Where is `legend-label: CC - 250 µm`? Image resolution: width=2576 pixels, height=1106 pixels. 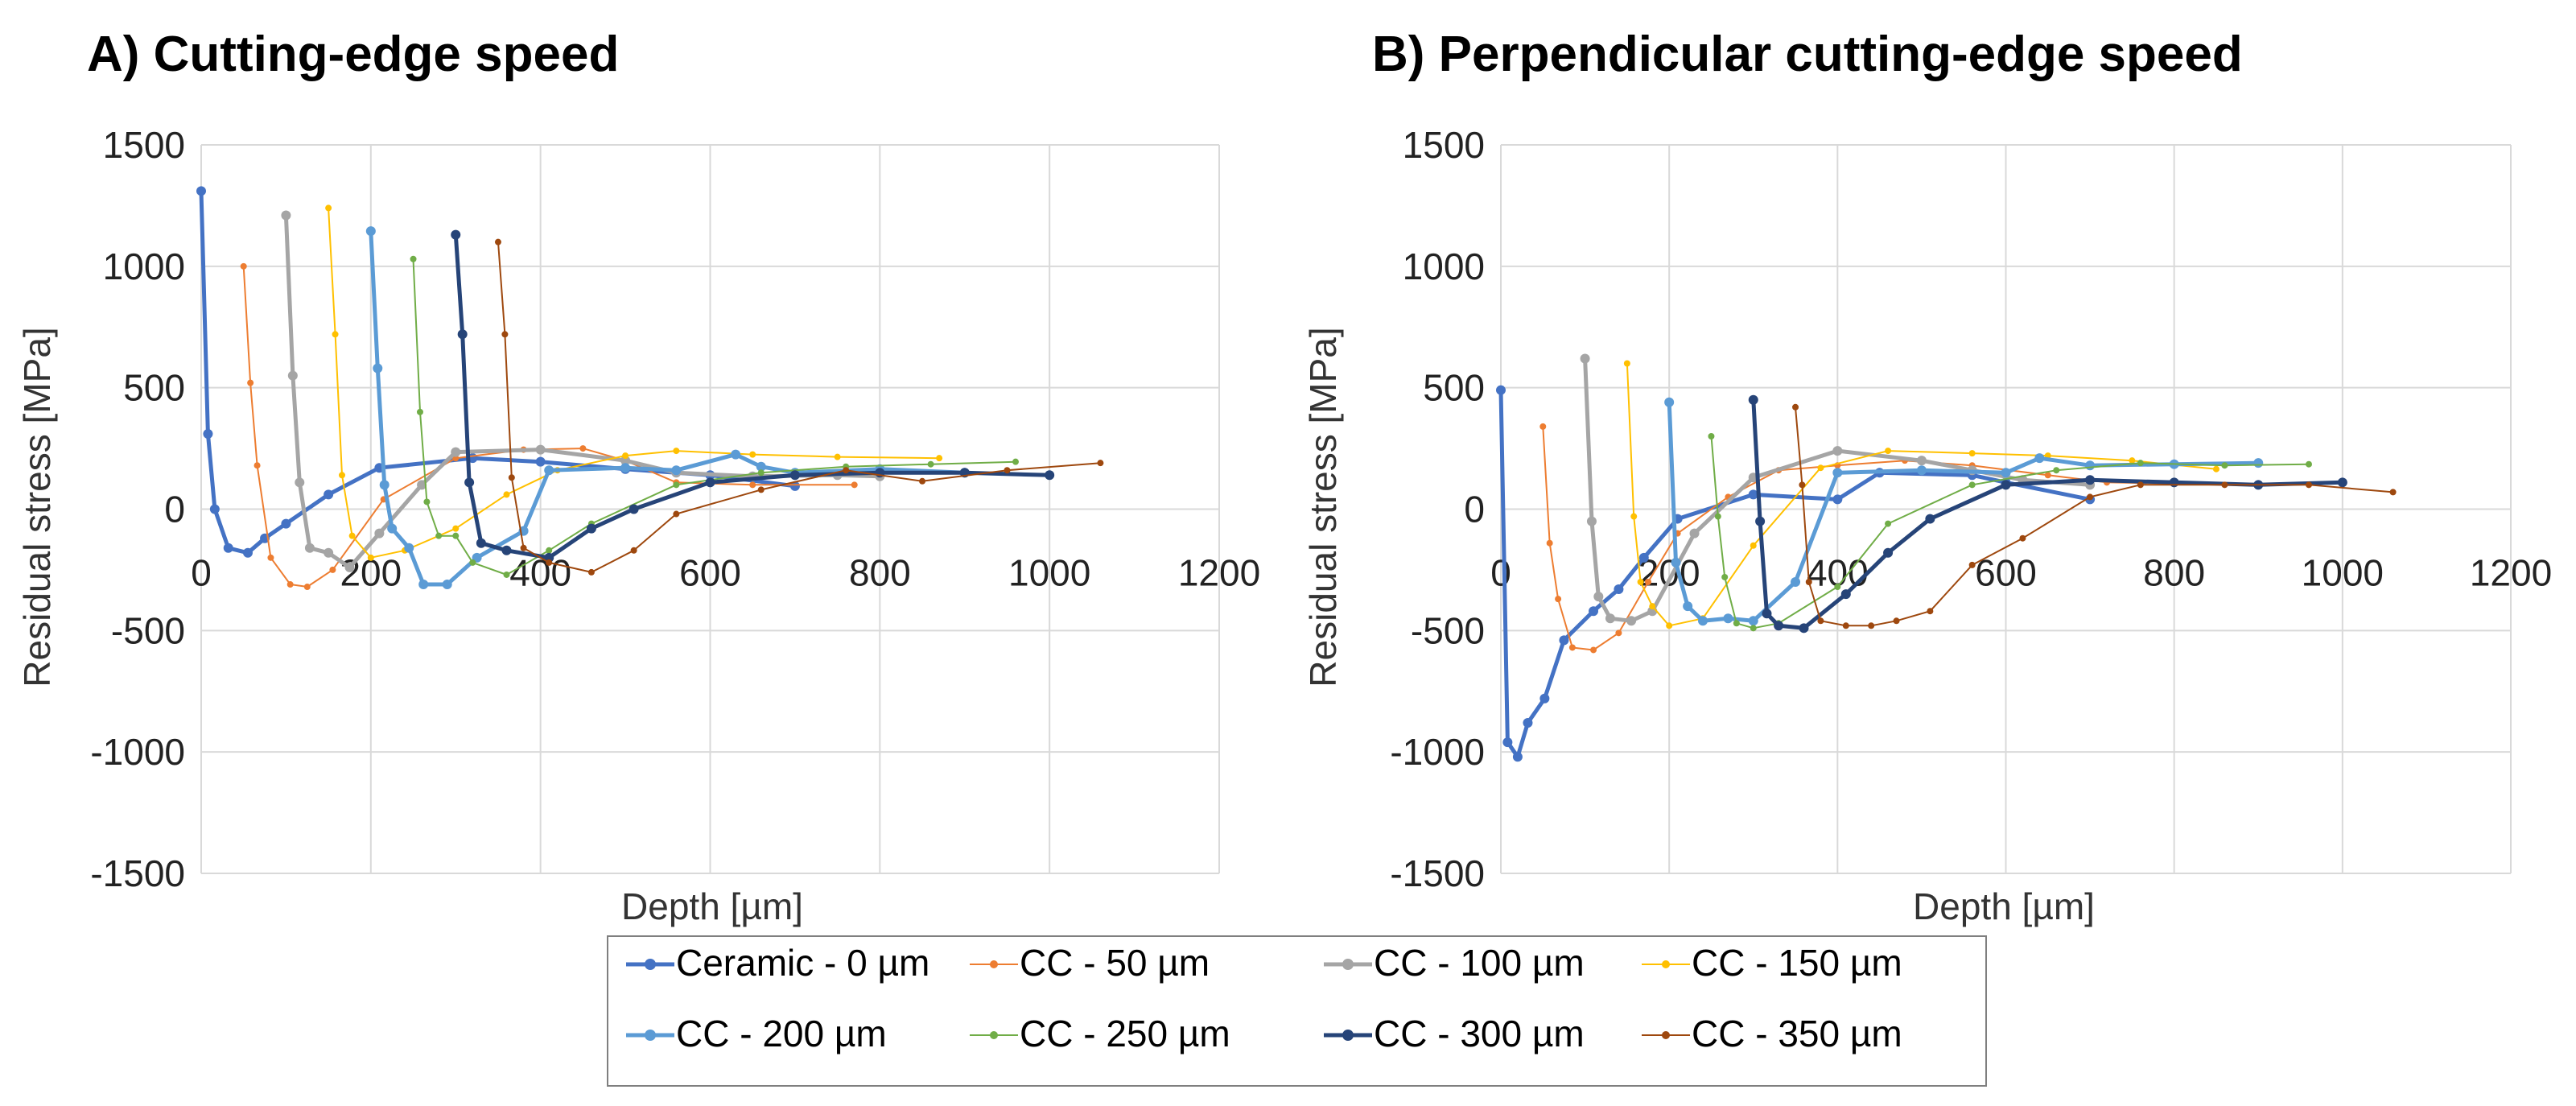 legend-label: CC - 250 µm is located at coordinates (1125, 1033).